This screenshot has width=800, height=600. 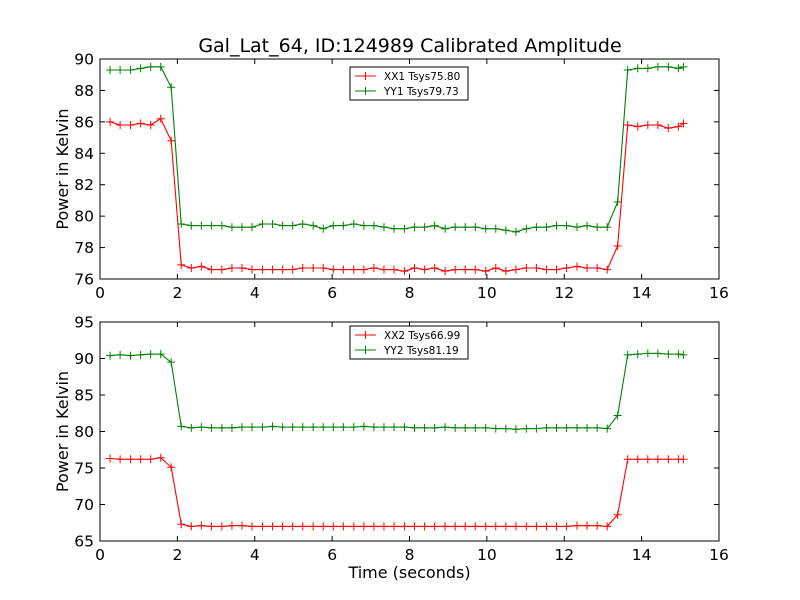 I want to click on x-tick-label: 0, so click(x=100, y=555).